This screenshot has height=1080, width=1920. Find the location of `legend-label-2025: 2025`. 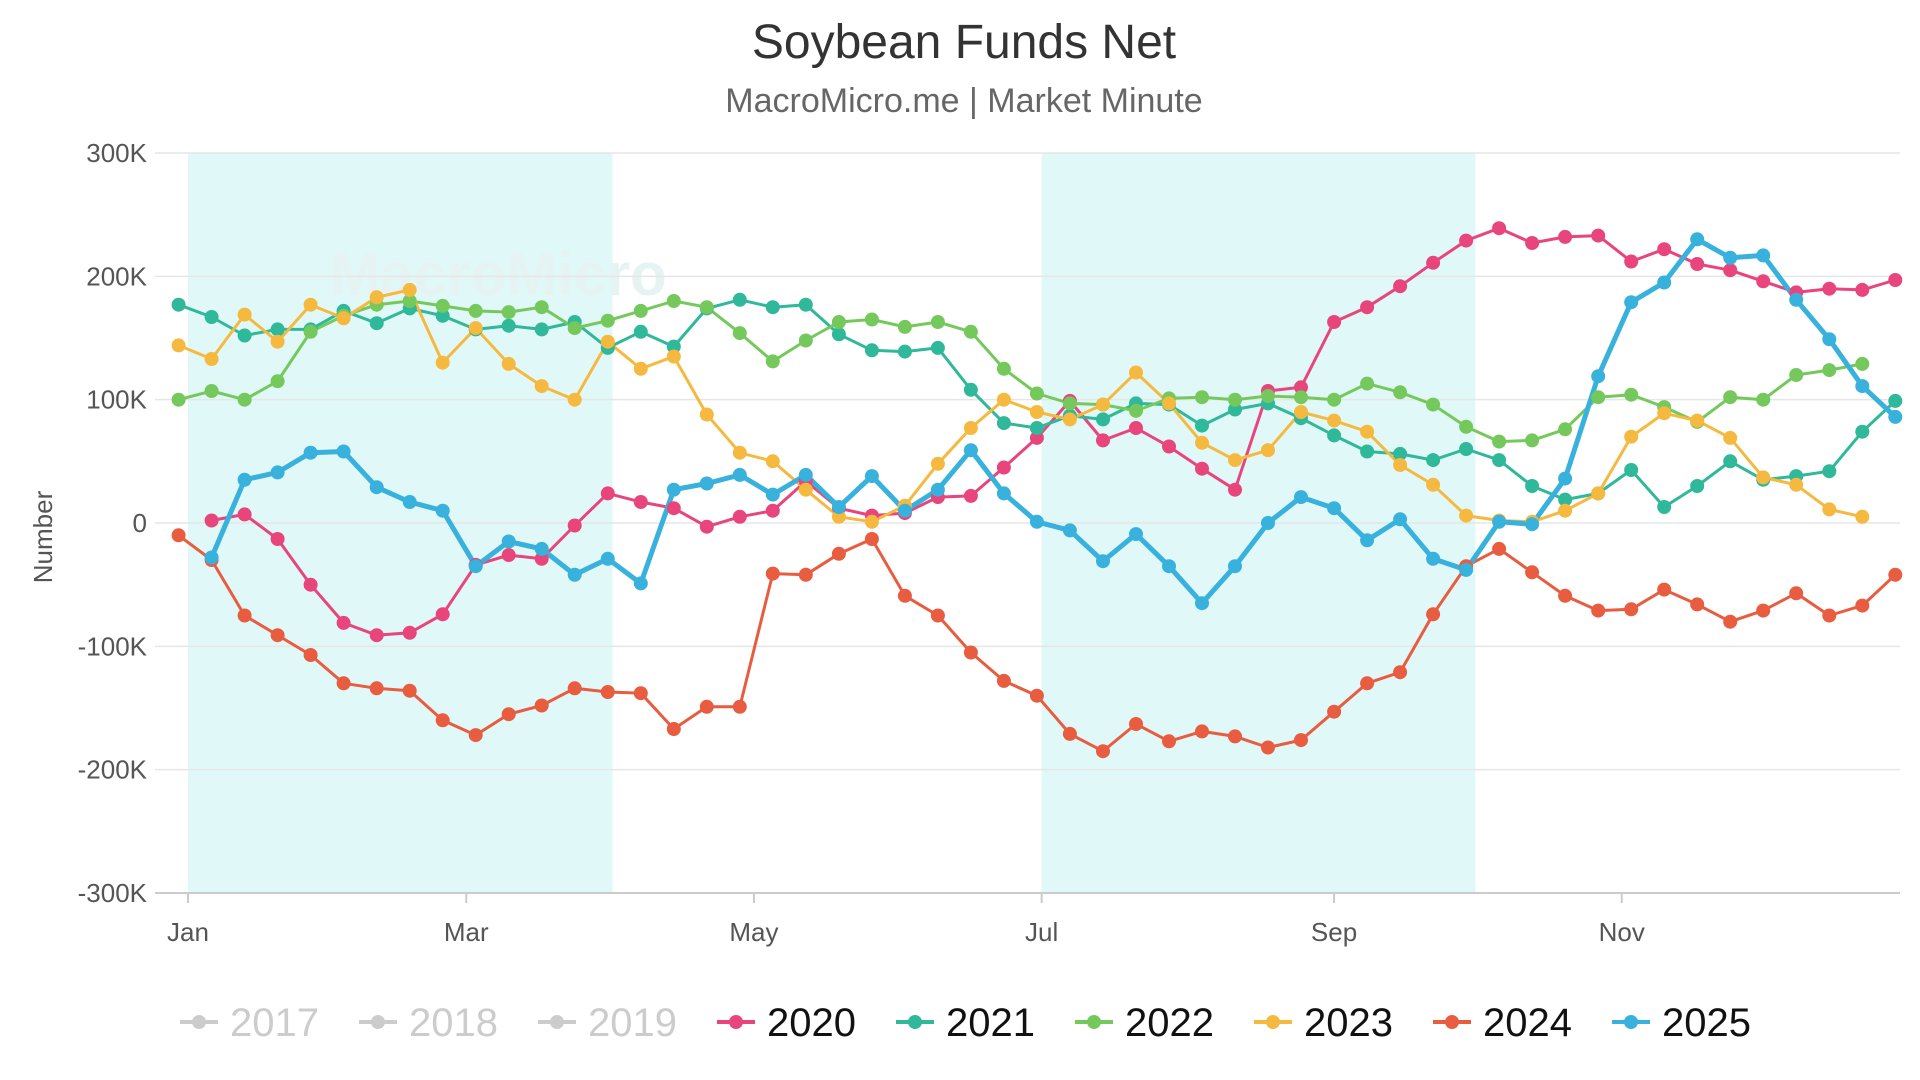

legend-label-2025: 2025 is located at coordinates (1706, 1023).